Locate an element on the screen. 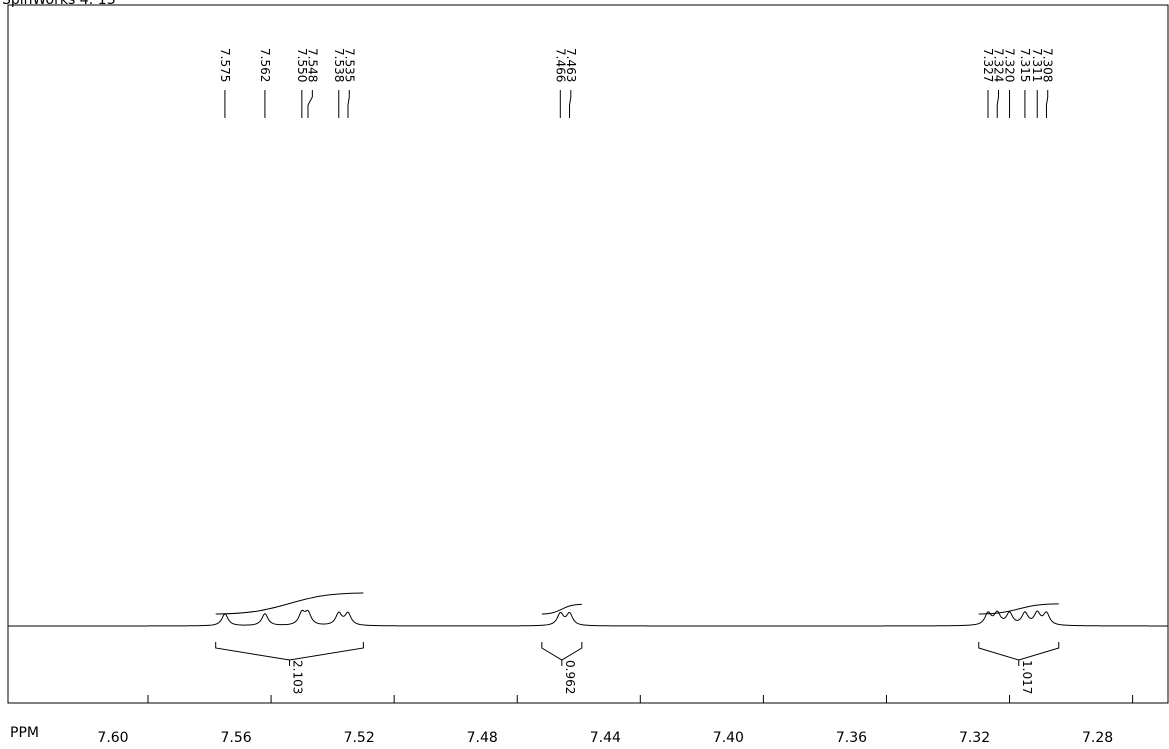  x-tick-label: 7.48 is located at coordinates (482, 738).